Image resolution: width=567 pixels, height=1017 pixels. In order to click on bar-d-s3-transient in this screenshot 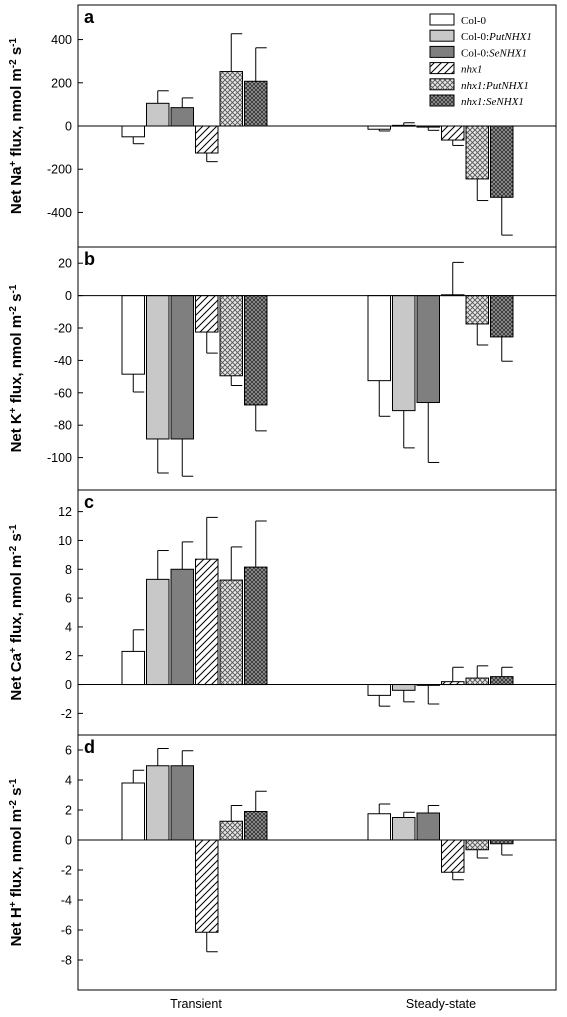, I will do `click(182, 803)`.